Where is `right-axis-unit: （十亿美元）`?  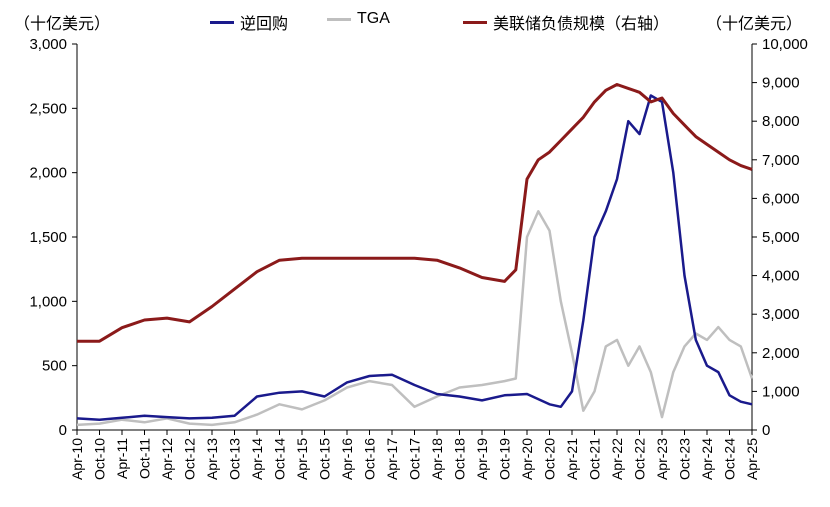 right-axis-unit: （十亿美元） is located at coordinates (754, 24).